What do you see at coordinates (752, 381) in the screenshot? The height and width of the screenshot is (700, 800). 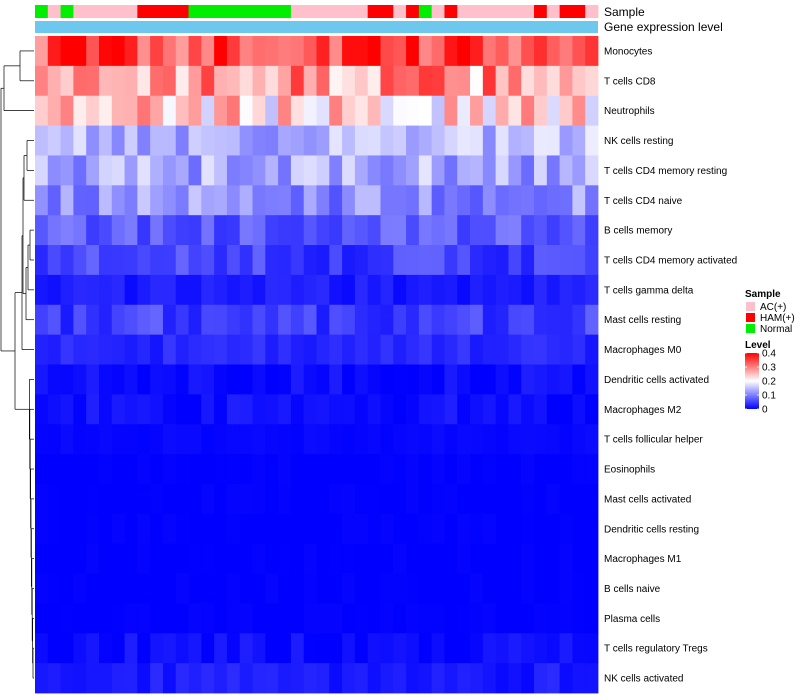 I see `level-colorbar` at bounding box center [752, 381].